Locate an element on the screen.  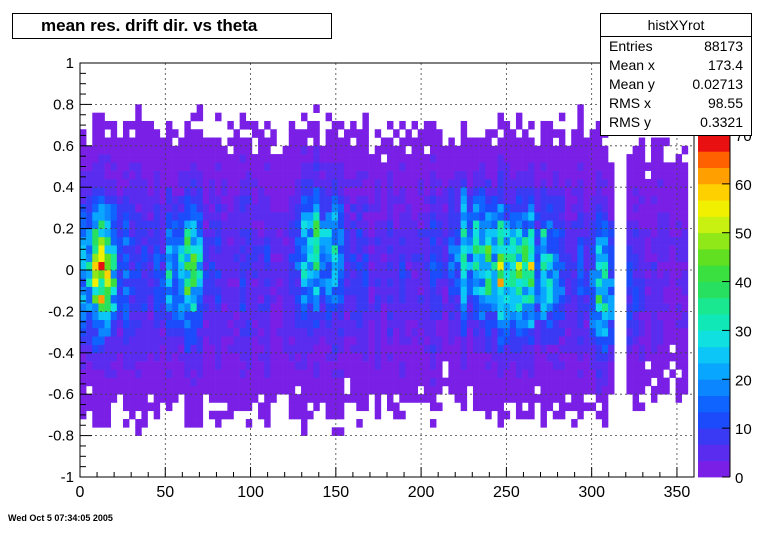
y-tick-label: 0.6 is located at coordinates (63, 146).